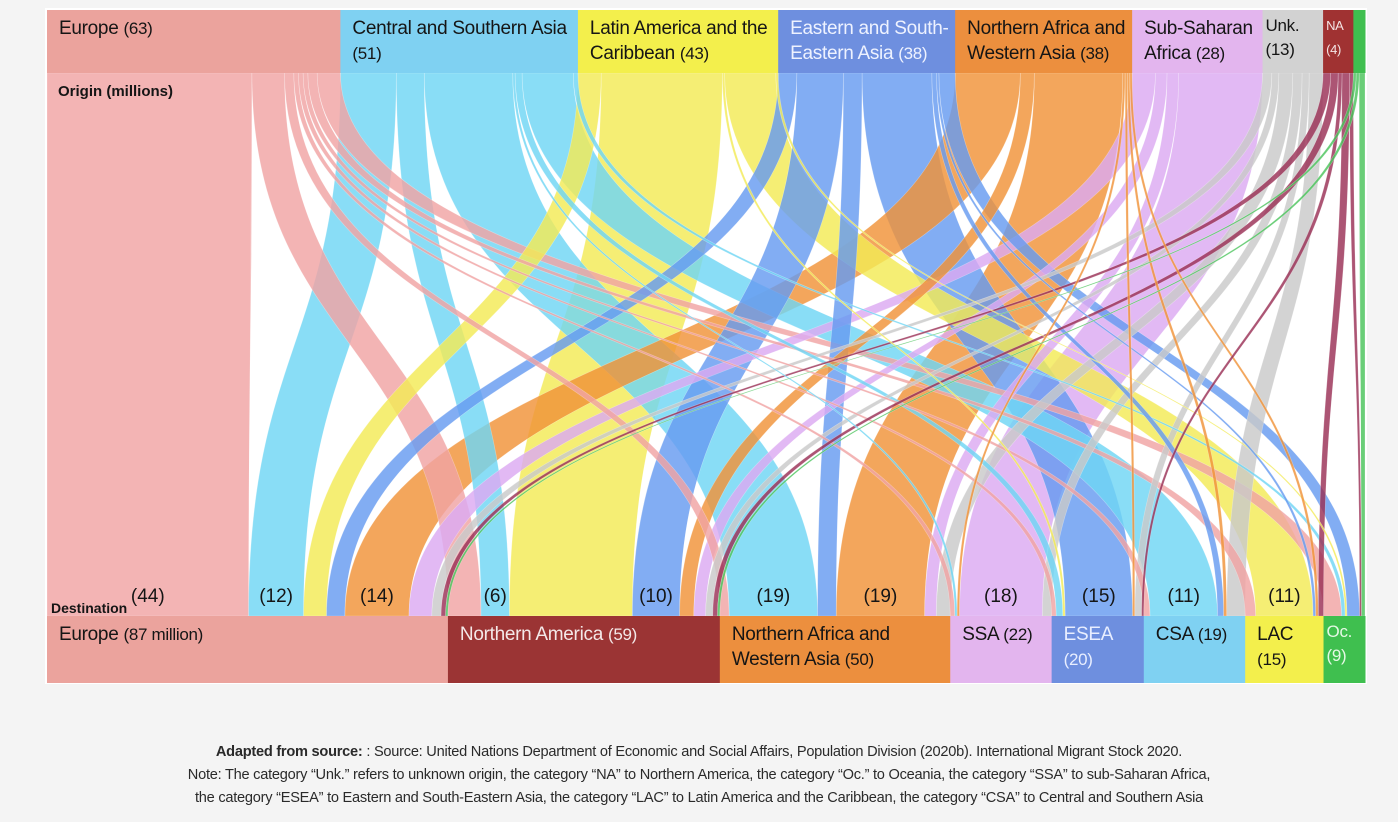  Describe the element at coordinates (1293, 38) in the screenshot. I see `origin-node-label-unk: Unk. (13)` at that location.